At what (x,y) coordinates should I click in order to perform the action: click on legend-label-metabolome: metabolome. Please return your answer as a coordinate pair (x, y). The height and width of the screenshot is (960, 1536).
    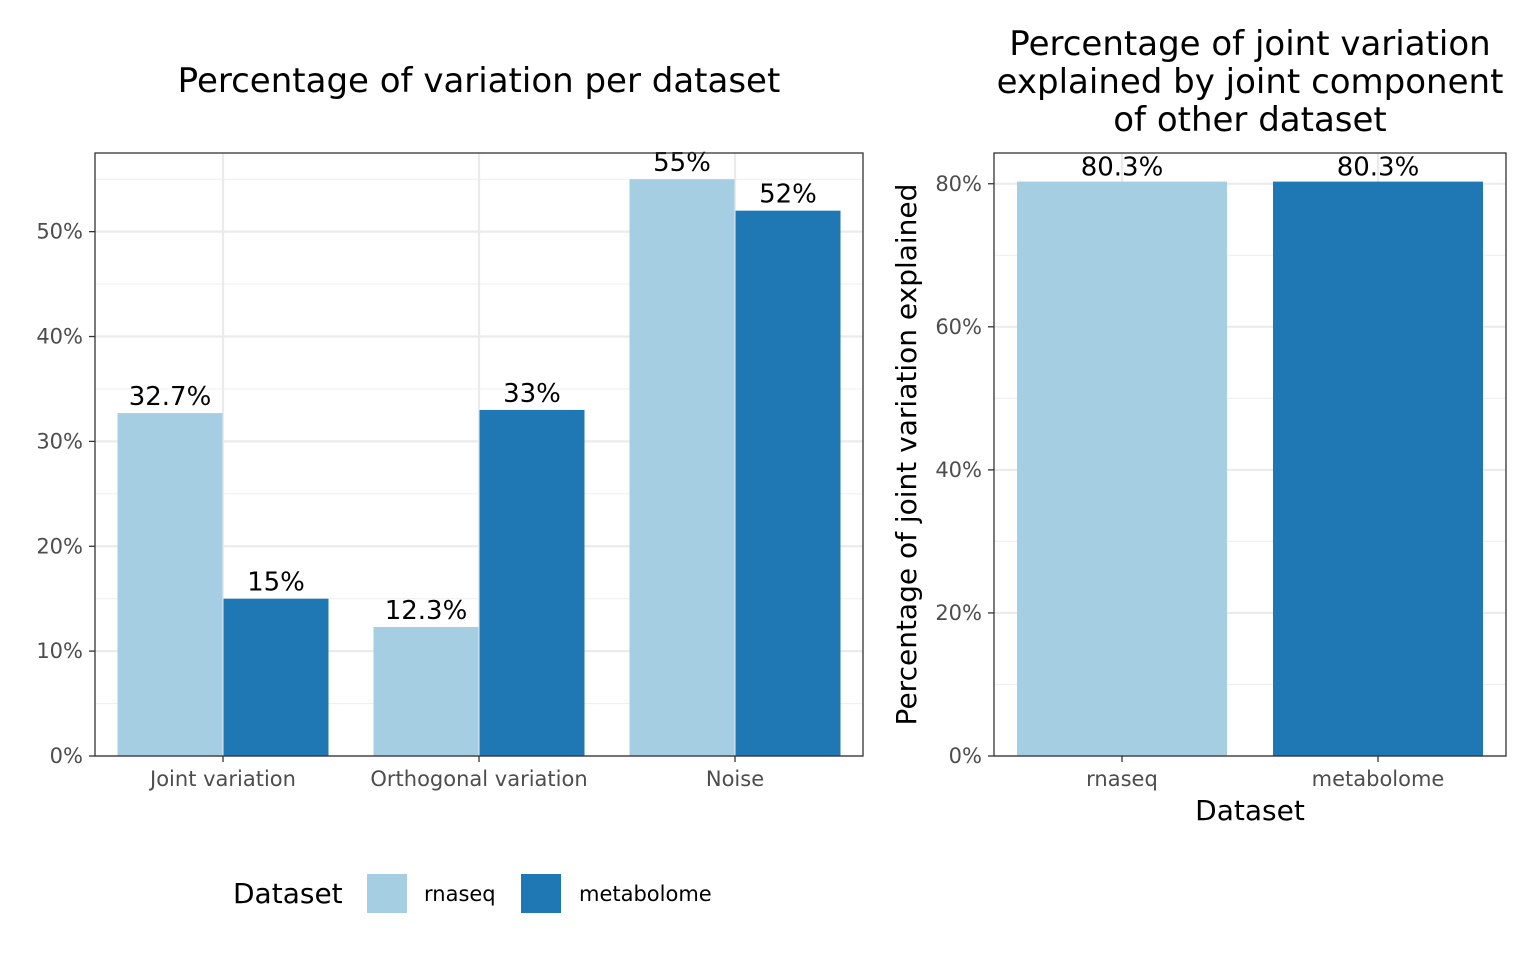
    Looking at the image, I should click on (645, 894).